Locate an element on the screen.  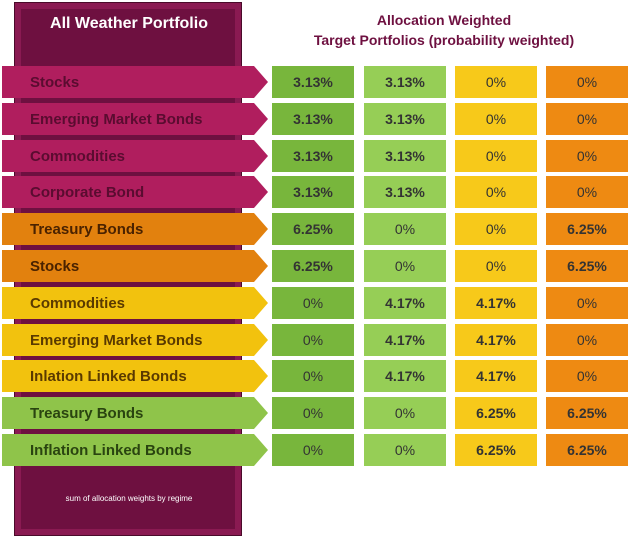
heading-line-2: Target Portfolios (probability weighted) is located at coordinates (444, 40).